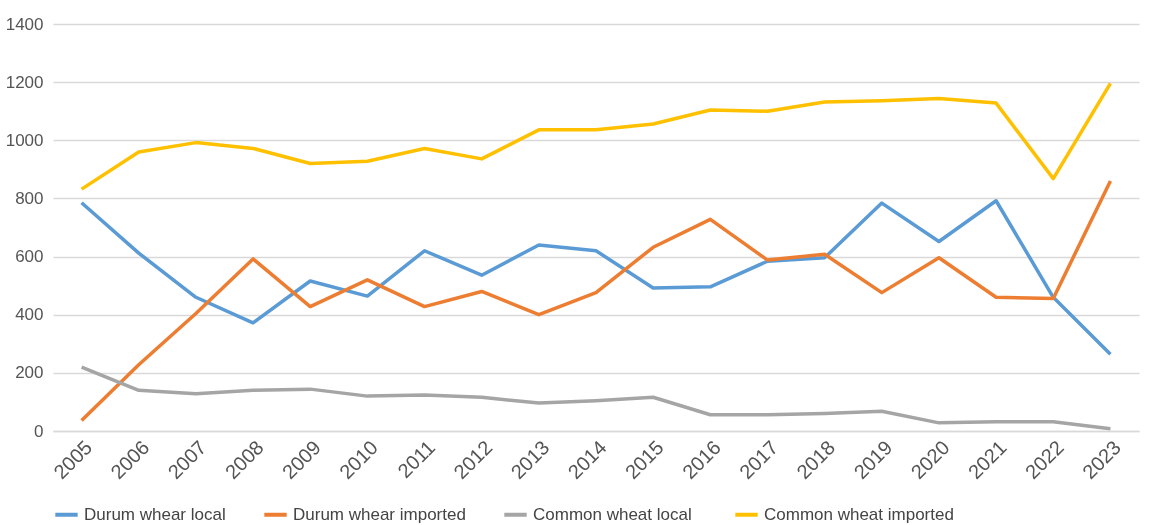  I want to click on legend-label: Common wheat imported, so click(859, 514).